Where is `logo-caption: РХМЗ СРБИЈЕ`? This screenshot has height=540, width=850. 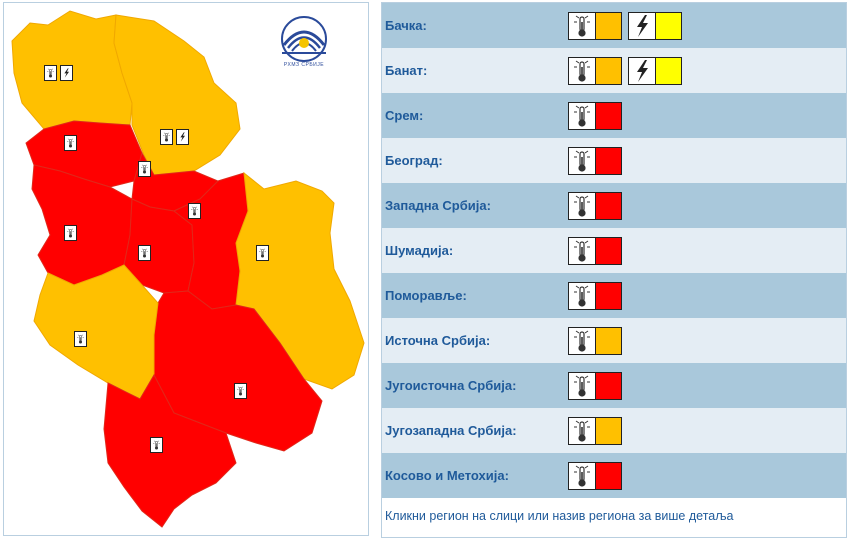 logo-caption: РХМЗ СРБИЈЕ is located at coordinates (304, 65).